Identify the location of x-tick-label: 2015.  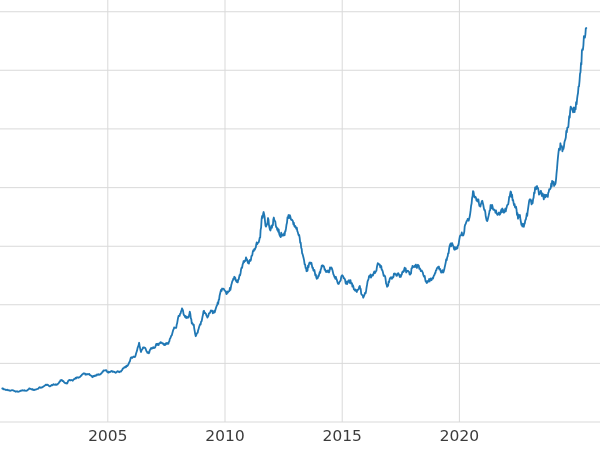
(341, 436).